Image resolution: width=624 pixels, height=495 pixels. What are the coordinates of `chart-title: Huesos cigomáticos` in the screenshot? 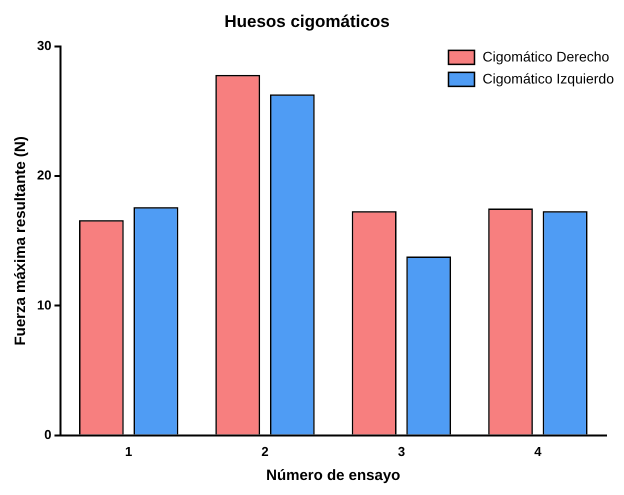 It's located at (307, 21).